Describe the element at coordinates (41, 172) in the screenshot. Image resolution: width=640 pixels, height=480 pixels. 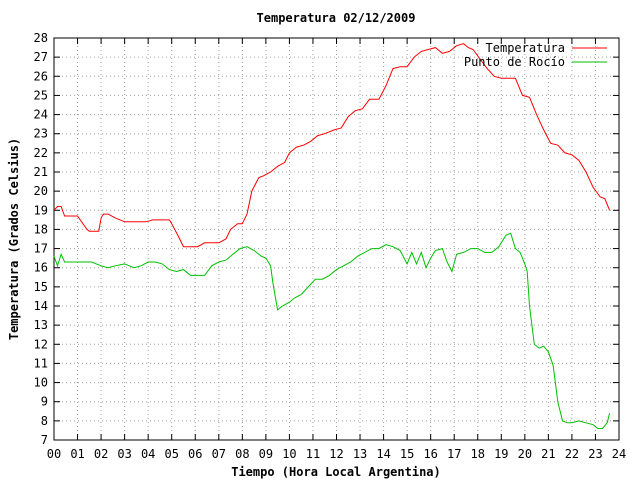
I see `y-tick-label: 21` at that location.